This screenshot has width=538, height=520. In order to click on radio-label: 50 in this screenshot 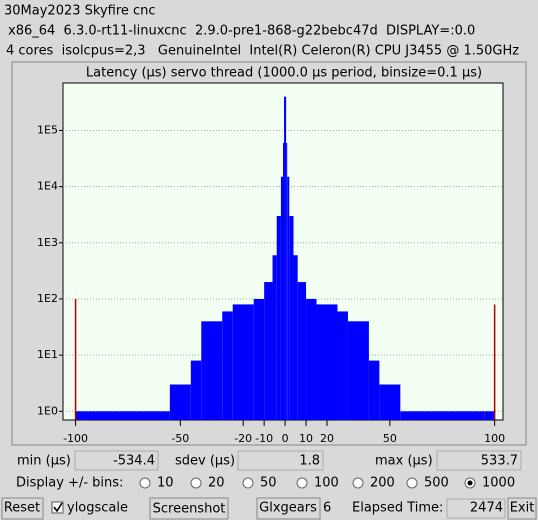, I will do `click(268, 483)`.